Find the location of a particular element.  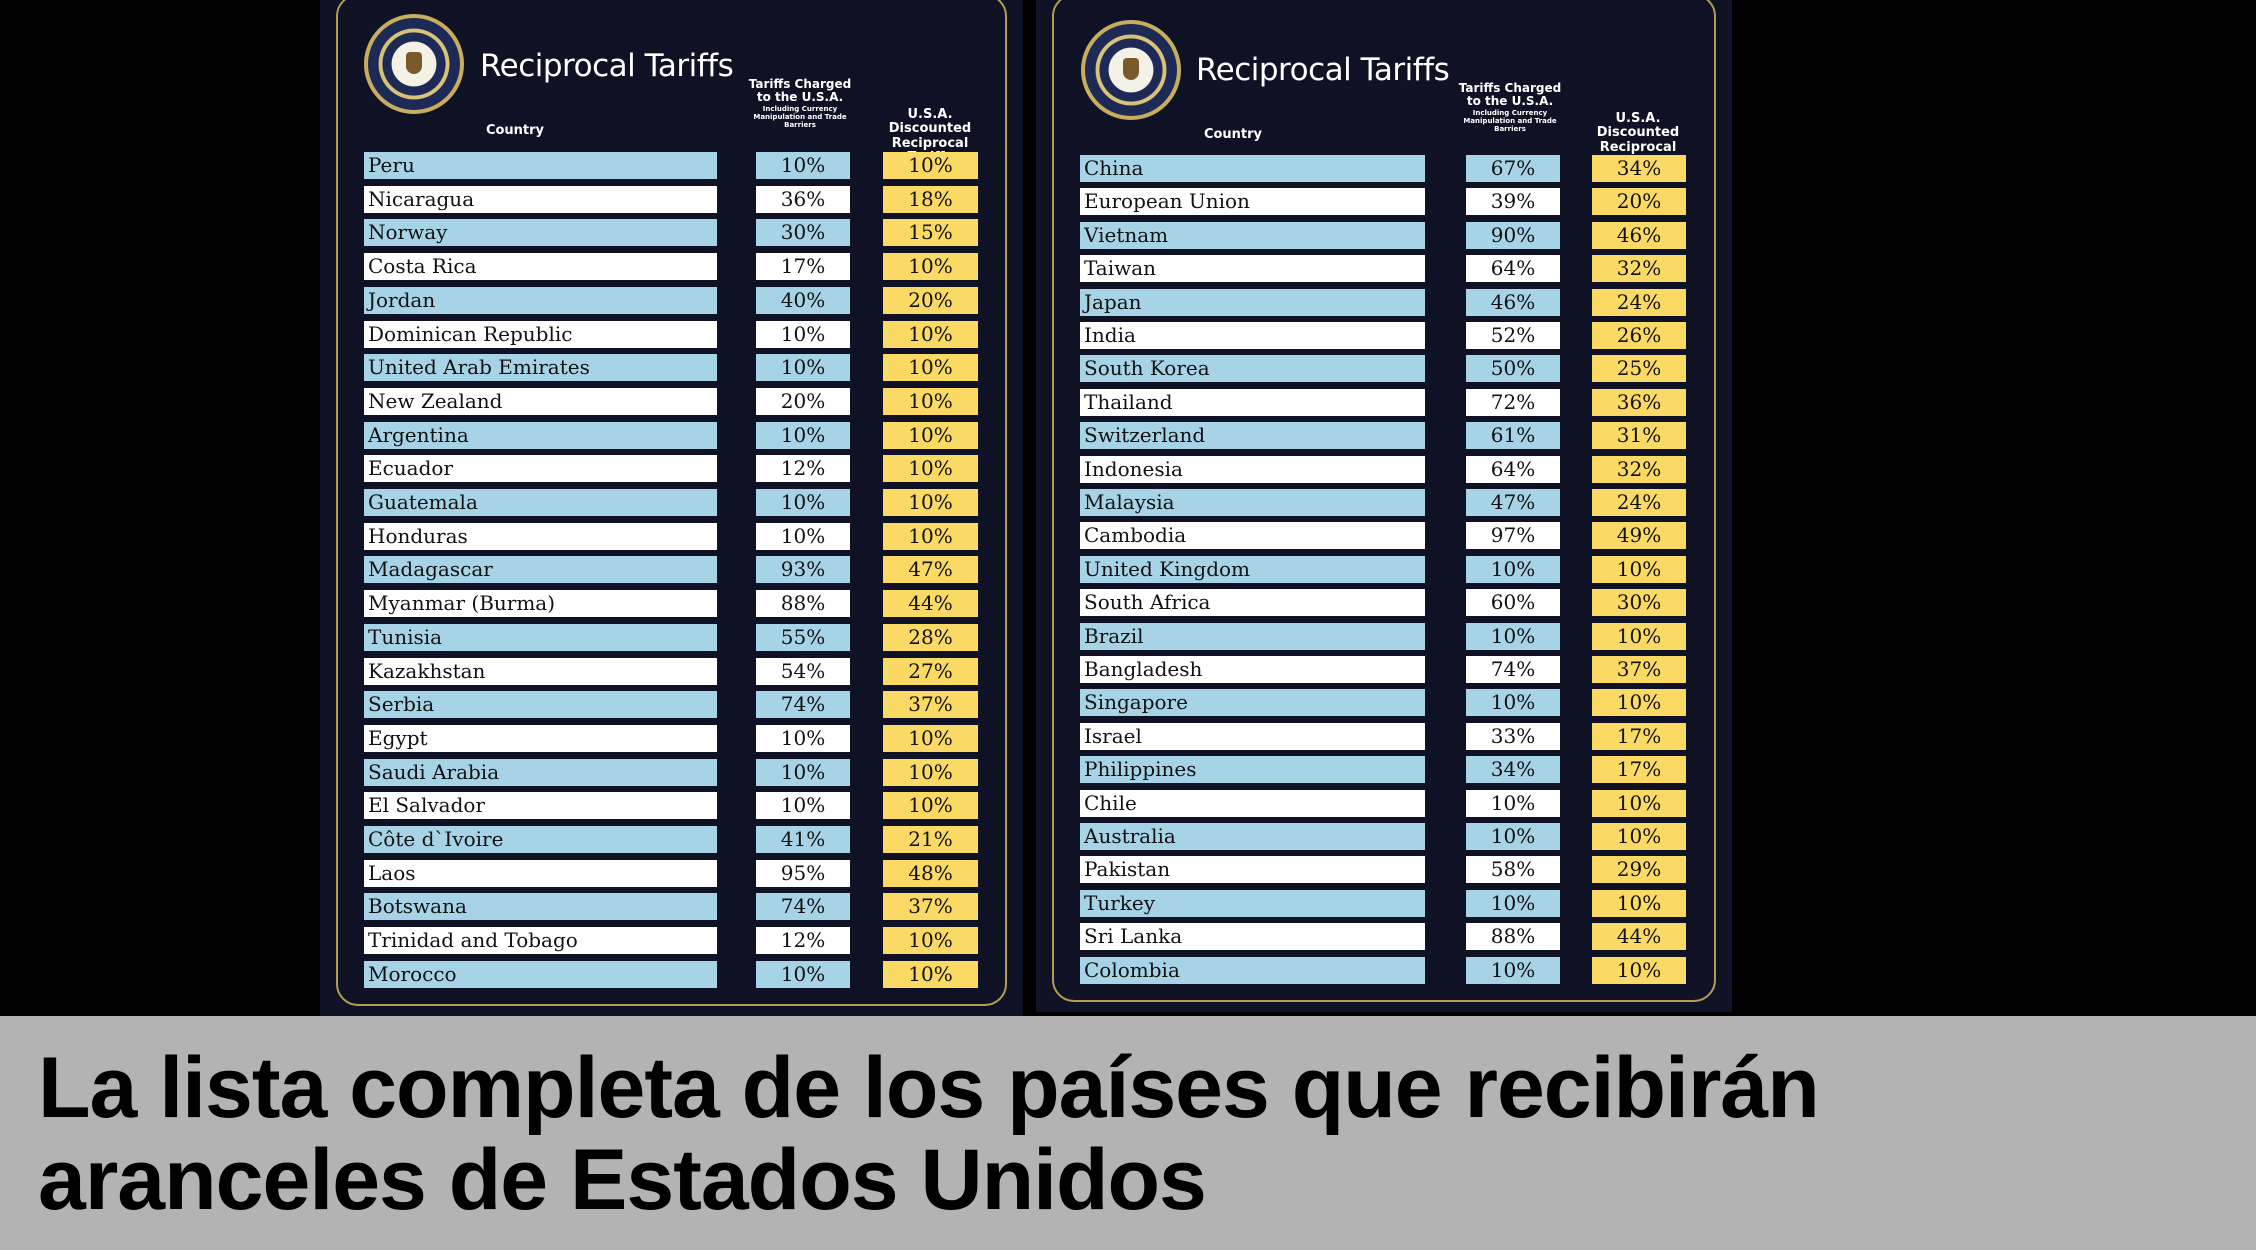

cell-country: United Arab Emirates is located at coordinates (540, 367).